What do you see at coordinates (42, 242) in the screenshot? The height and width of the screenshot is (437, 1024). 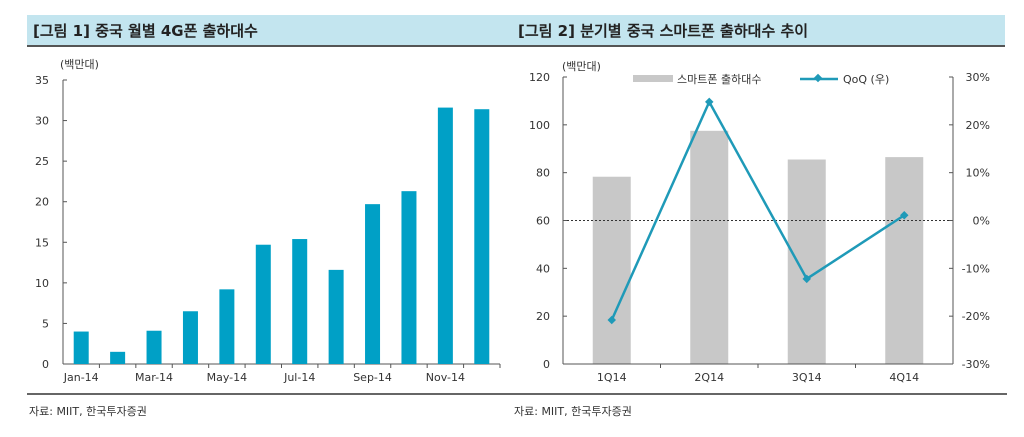 I see `y-tick-label: 15` at bounding box center [42, 242].